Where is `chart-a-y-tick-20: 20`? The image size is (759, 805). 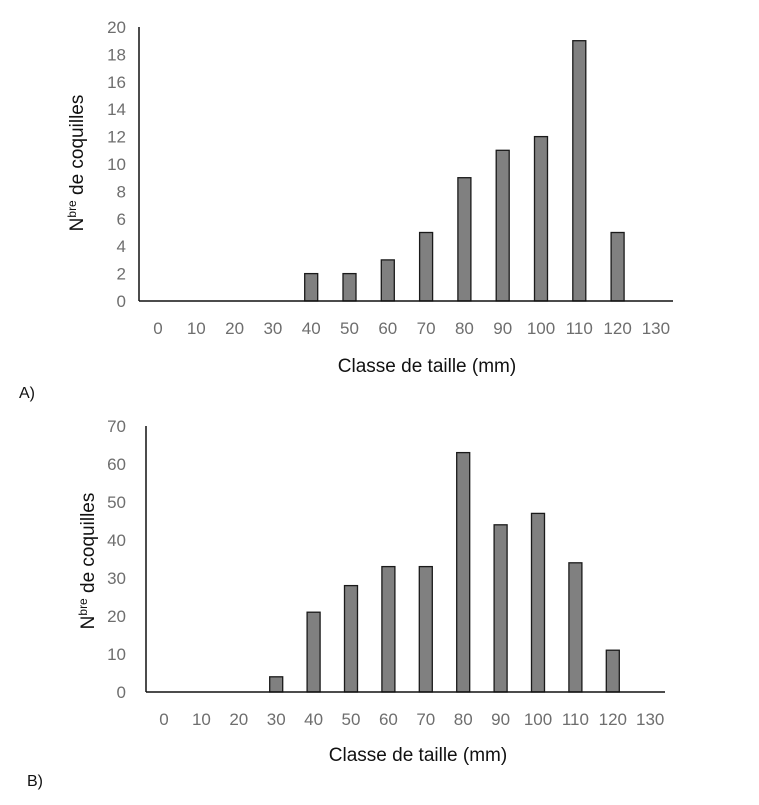
chart-a-y-tick-20: 20 is located at coordinates (116, 27).